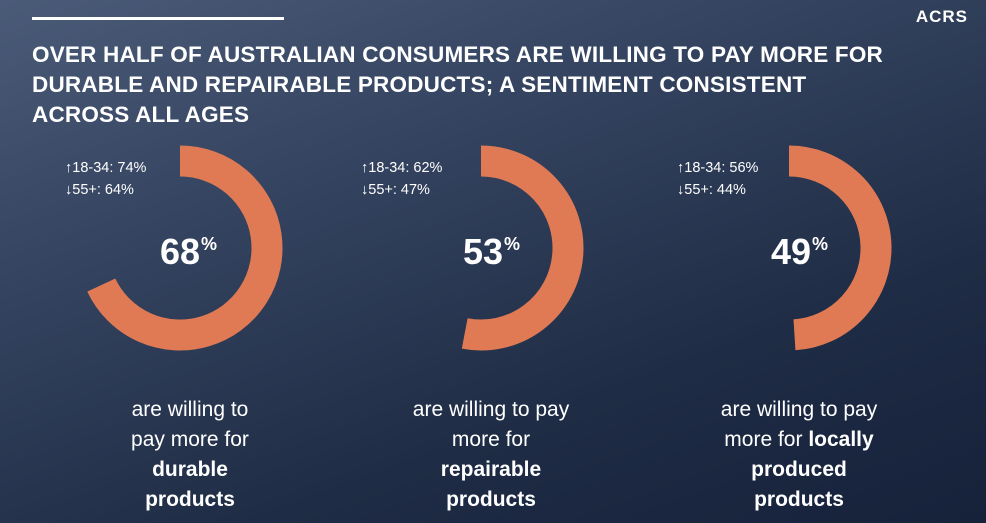 Image resolution: width=986 pixels, height=523 pixels. I want to click on caption-emphasis: durable, so click(190, 469).